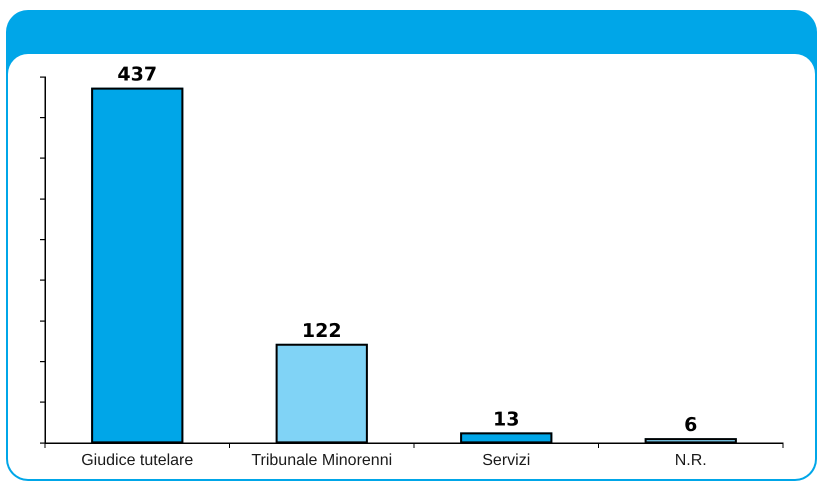  Describe the element at coordinates (322, 331) in the screenshot. I see `data-label: 122` at that location.